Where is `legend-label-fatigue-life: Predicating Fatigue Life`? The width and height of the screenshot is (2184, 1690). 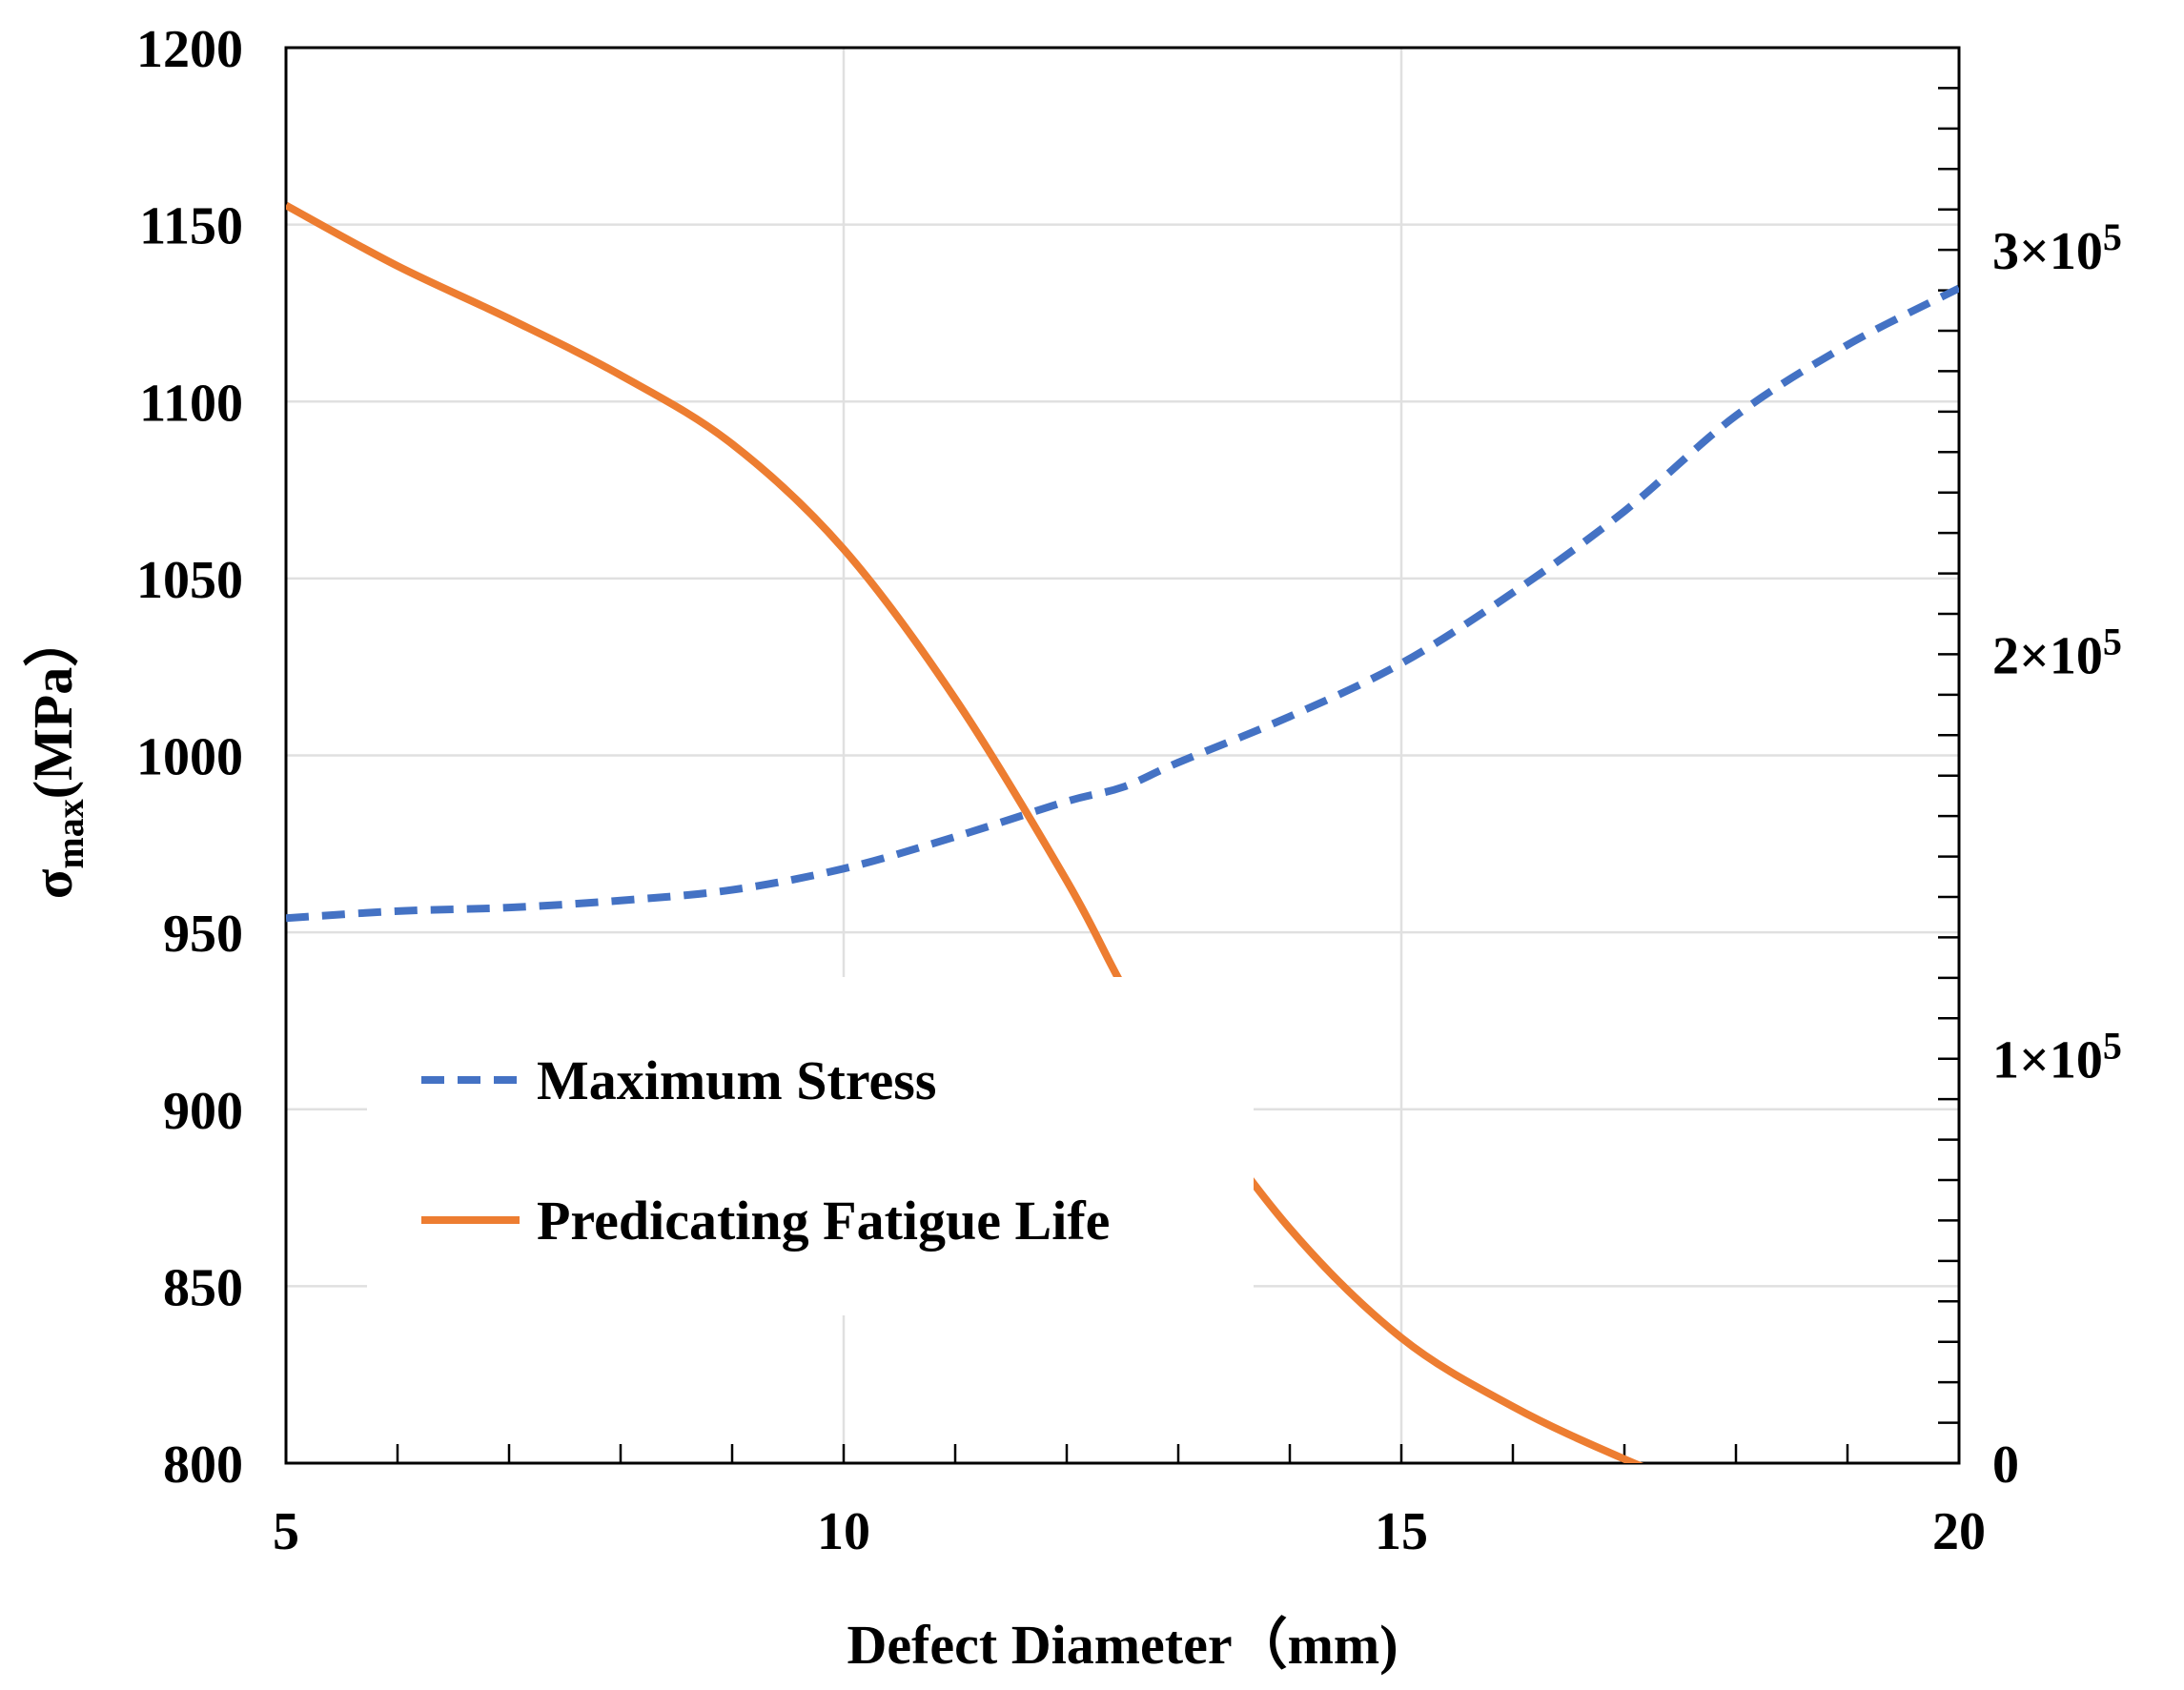 legend-label-fatigue-life: Predicating Fatigue Life is located at coordinates (824, 1221).